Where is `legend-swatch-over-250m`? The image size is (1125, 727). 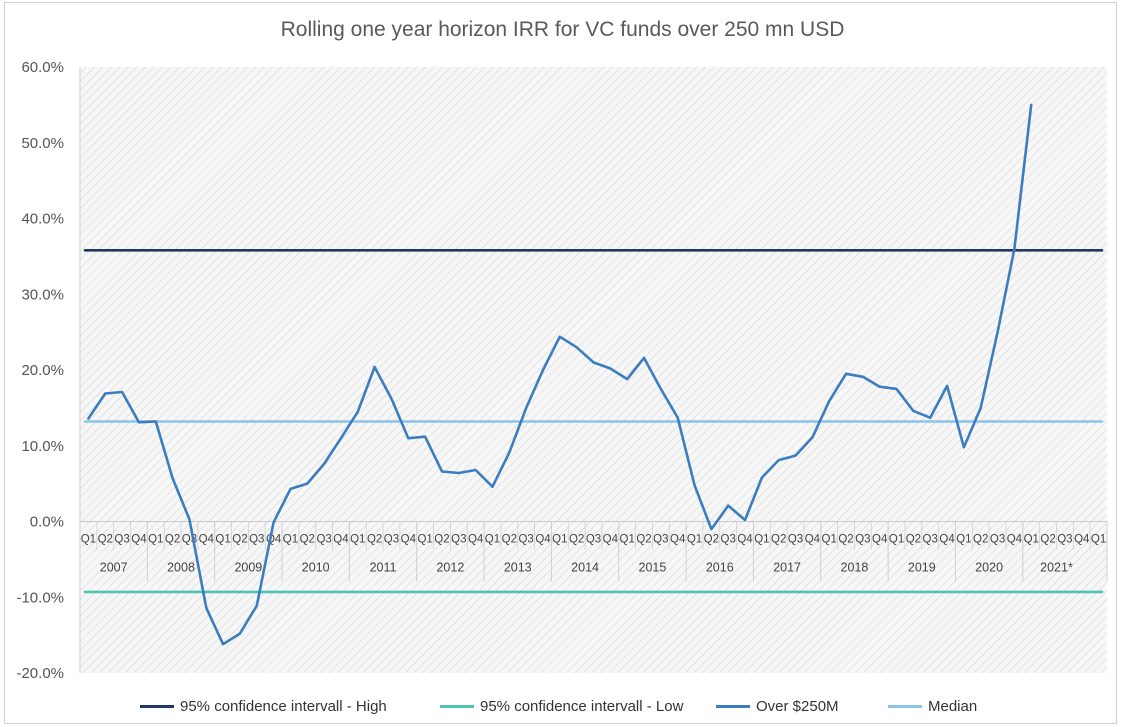
legend-swatch-over-250m is located at coordinates (733, 706).